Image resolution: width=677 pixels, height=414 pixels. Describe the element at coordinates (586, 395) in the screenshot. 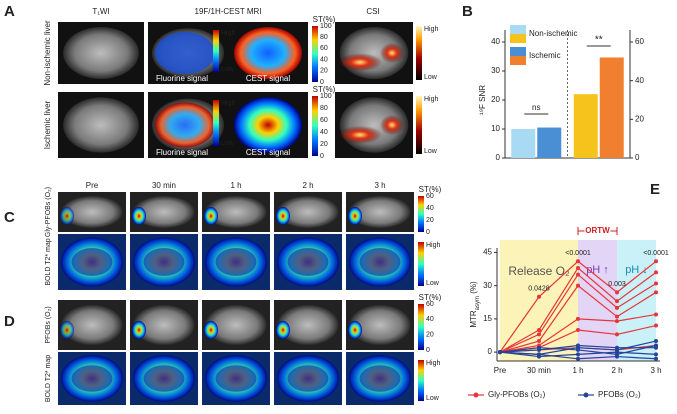

I see `legend-dot` at that location.